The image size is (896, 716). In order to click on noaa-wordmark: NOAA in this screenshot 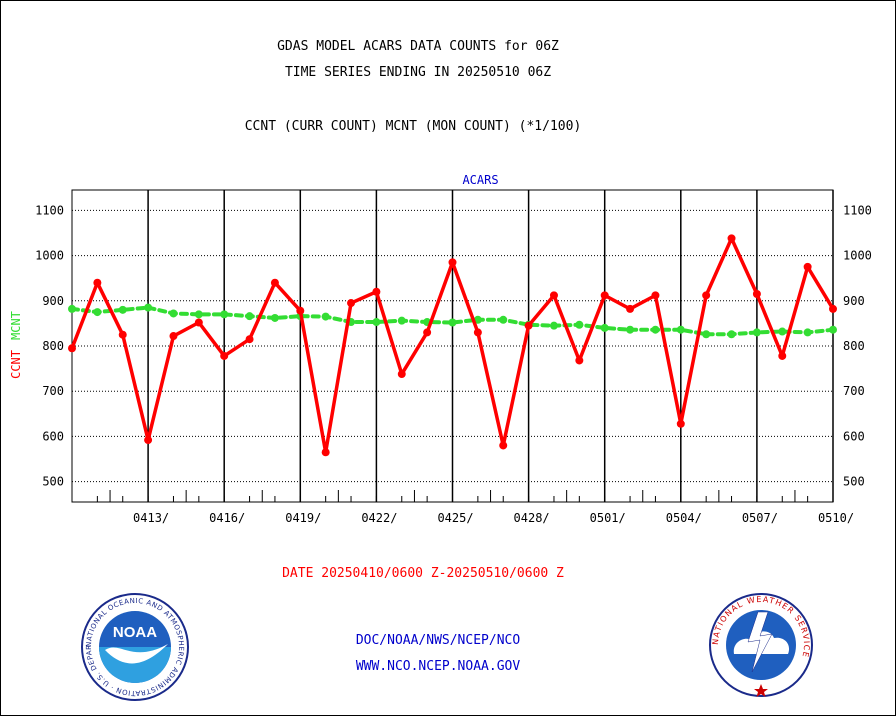, I will do `click(135, 632)`.